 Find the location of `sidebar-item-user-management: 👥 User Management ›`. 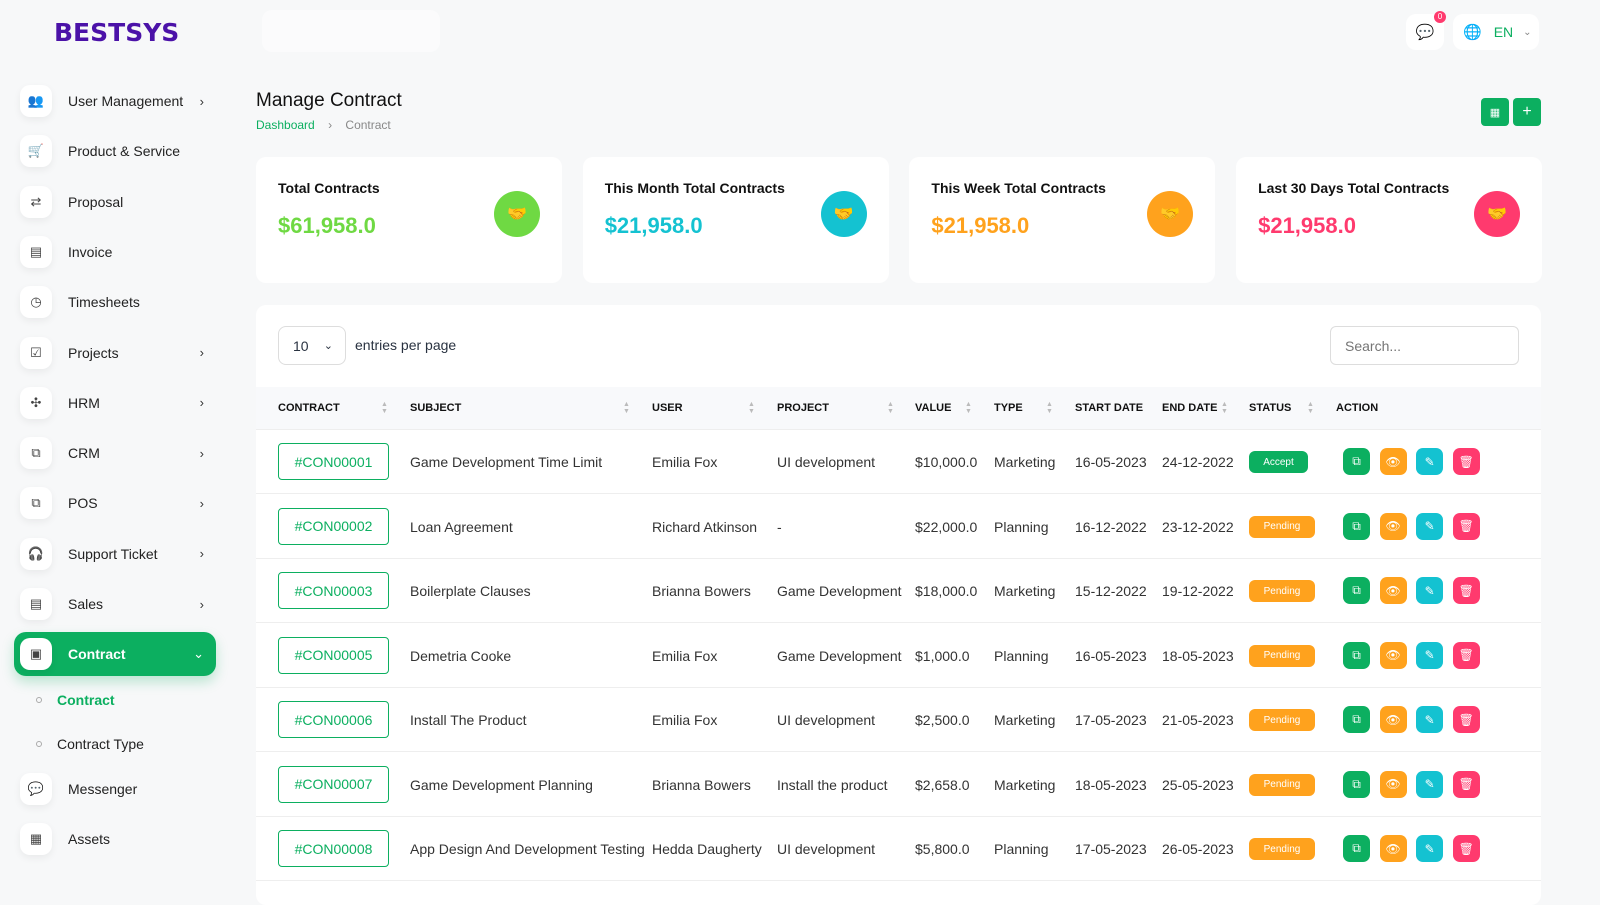

sidebar-item-user-management: 👥 User Management › is located at coordinates (115, 101).